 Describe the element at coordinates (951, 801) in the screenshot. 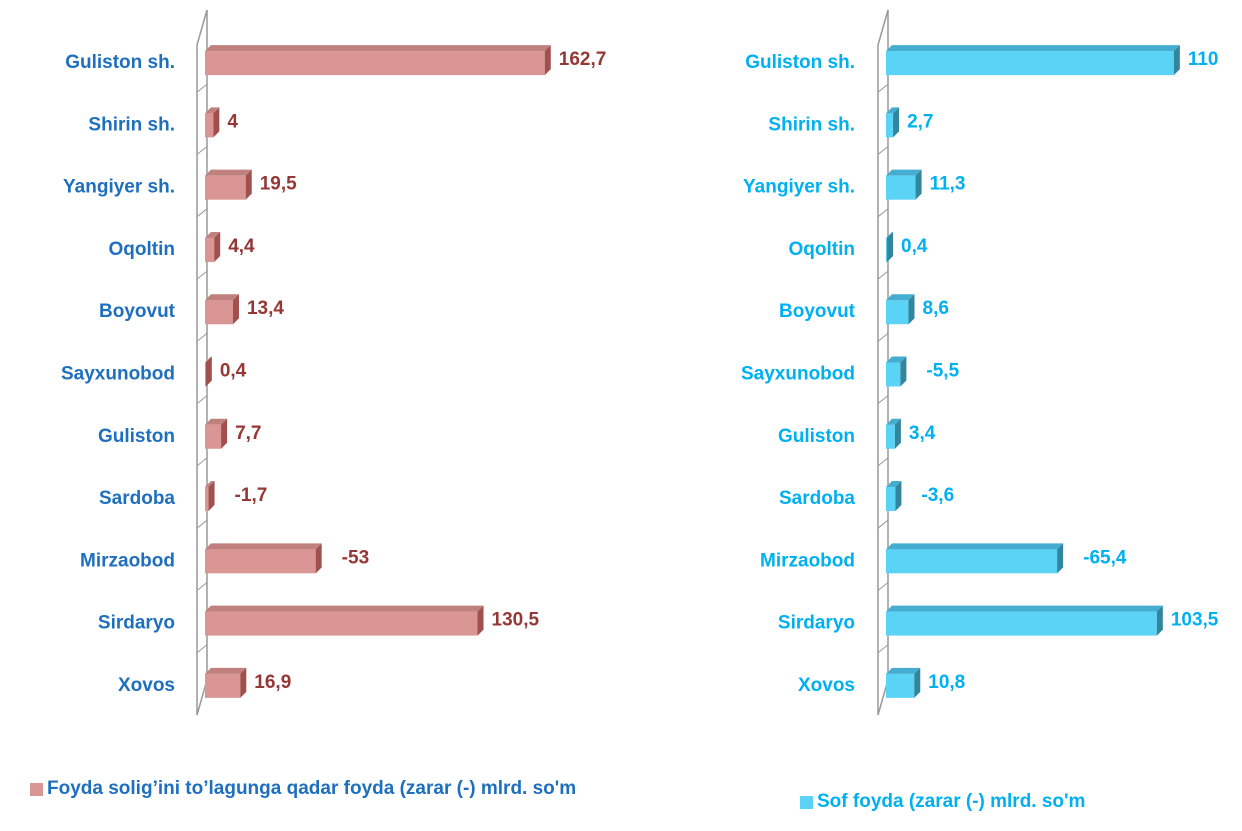

I see `legend-label: Sof foyda (zarar (-) mlrd. so'm` at that location.